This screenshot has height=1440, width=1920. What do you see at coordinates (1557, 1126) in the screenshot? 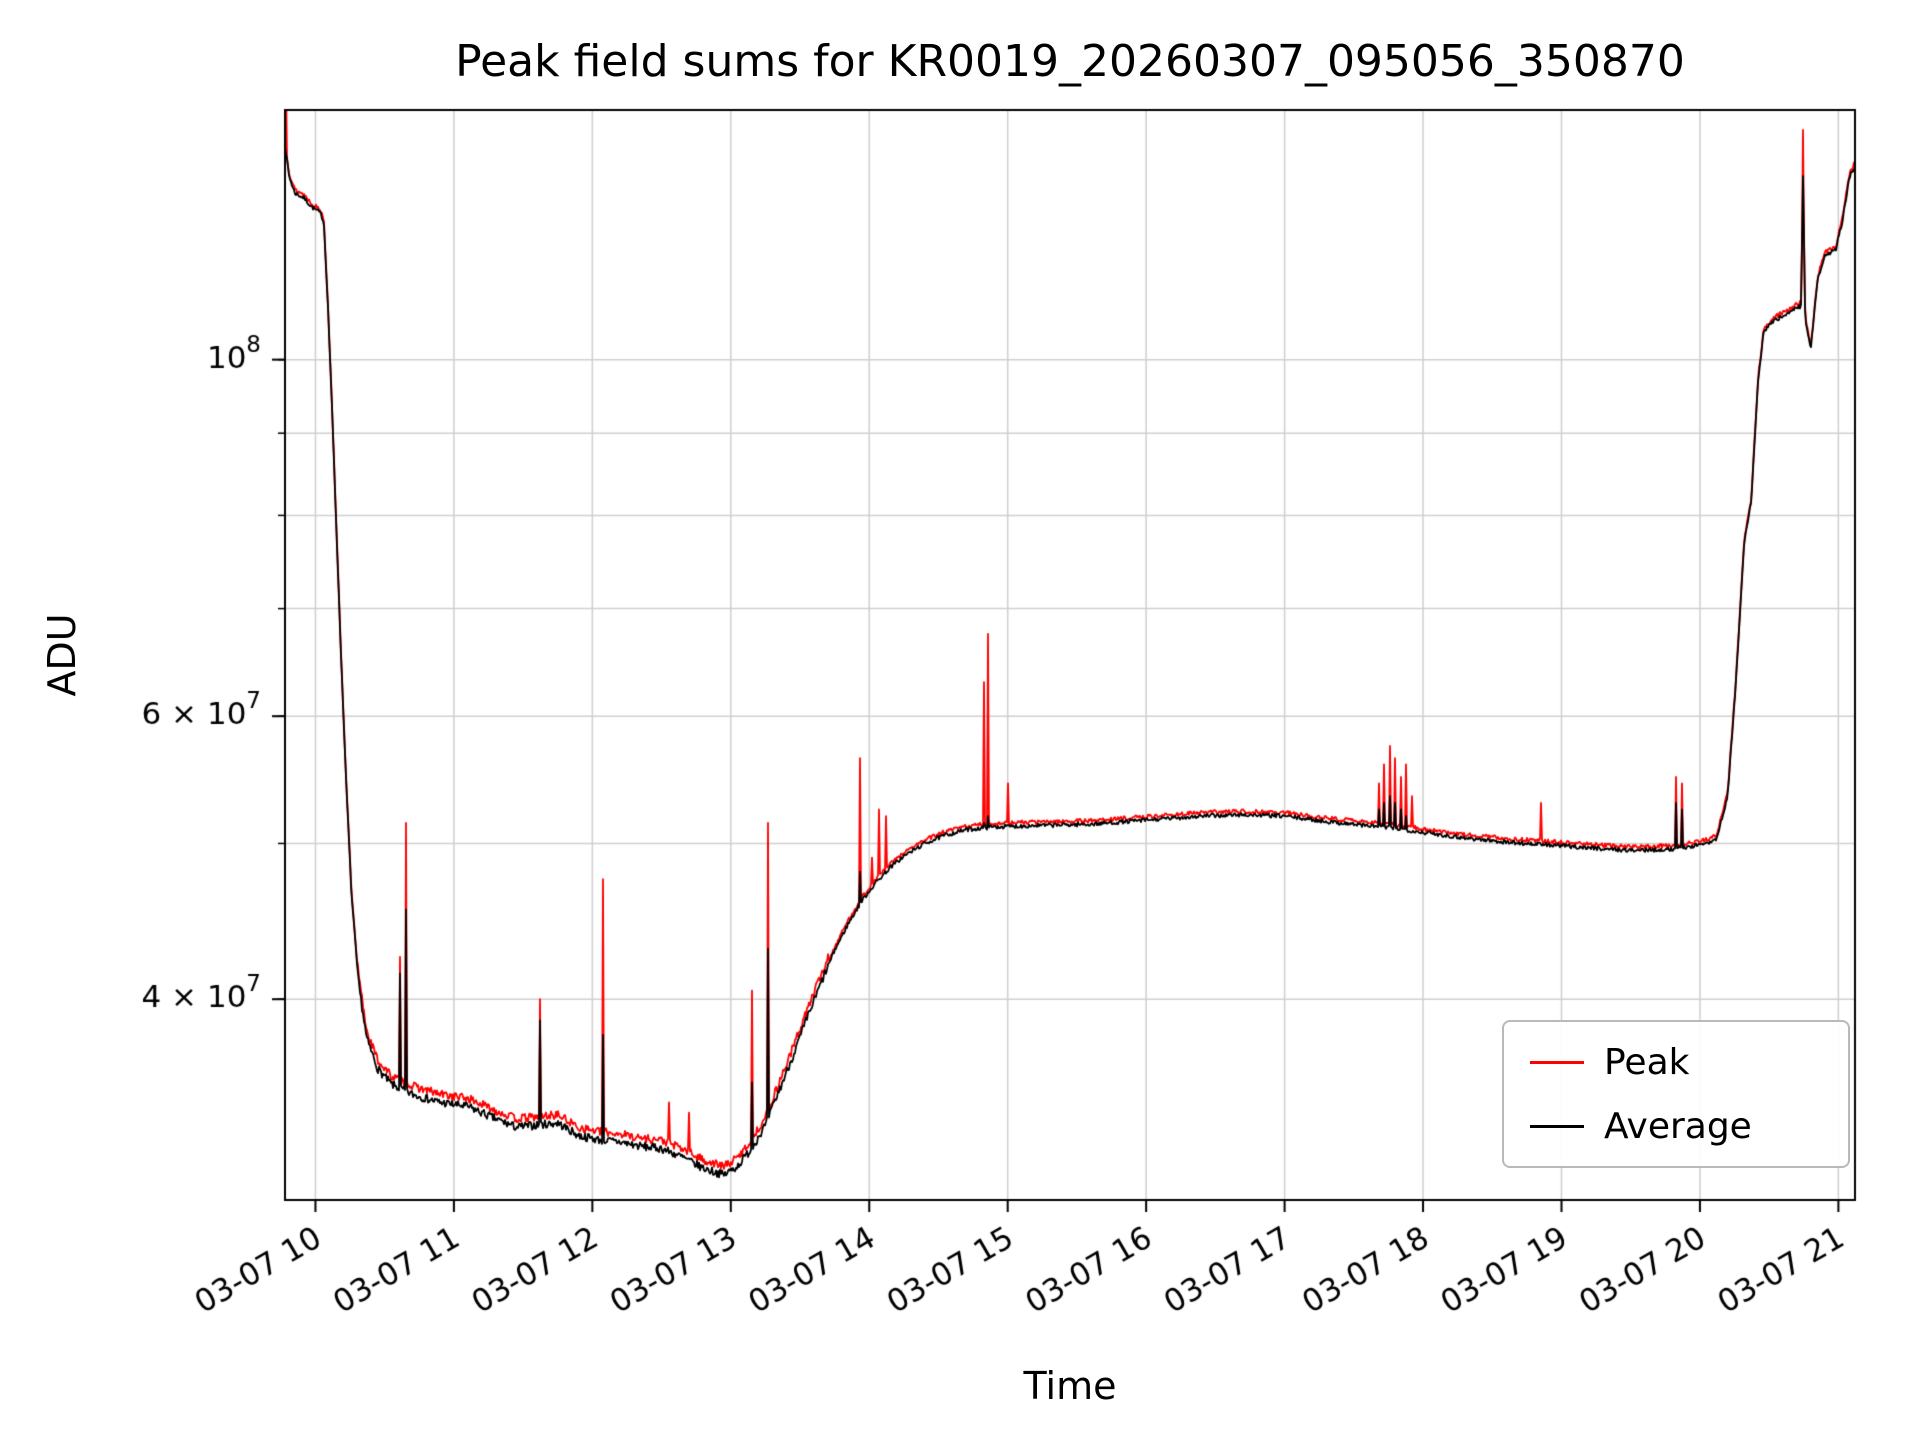
I see `average-line-swatch` at bounding box center [1557, 1126].